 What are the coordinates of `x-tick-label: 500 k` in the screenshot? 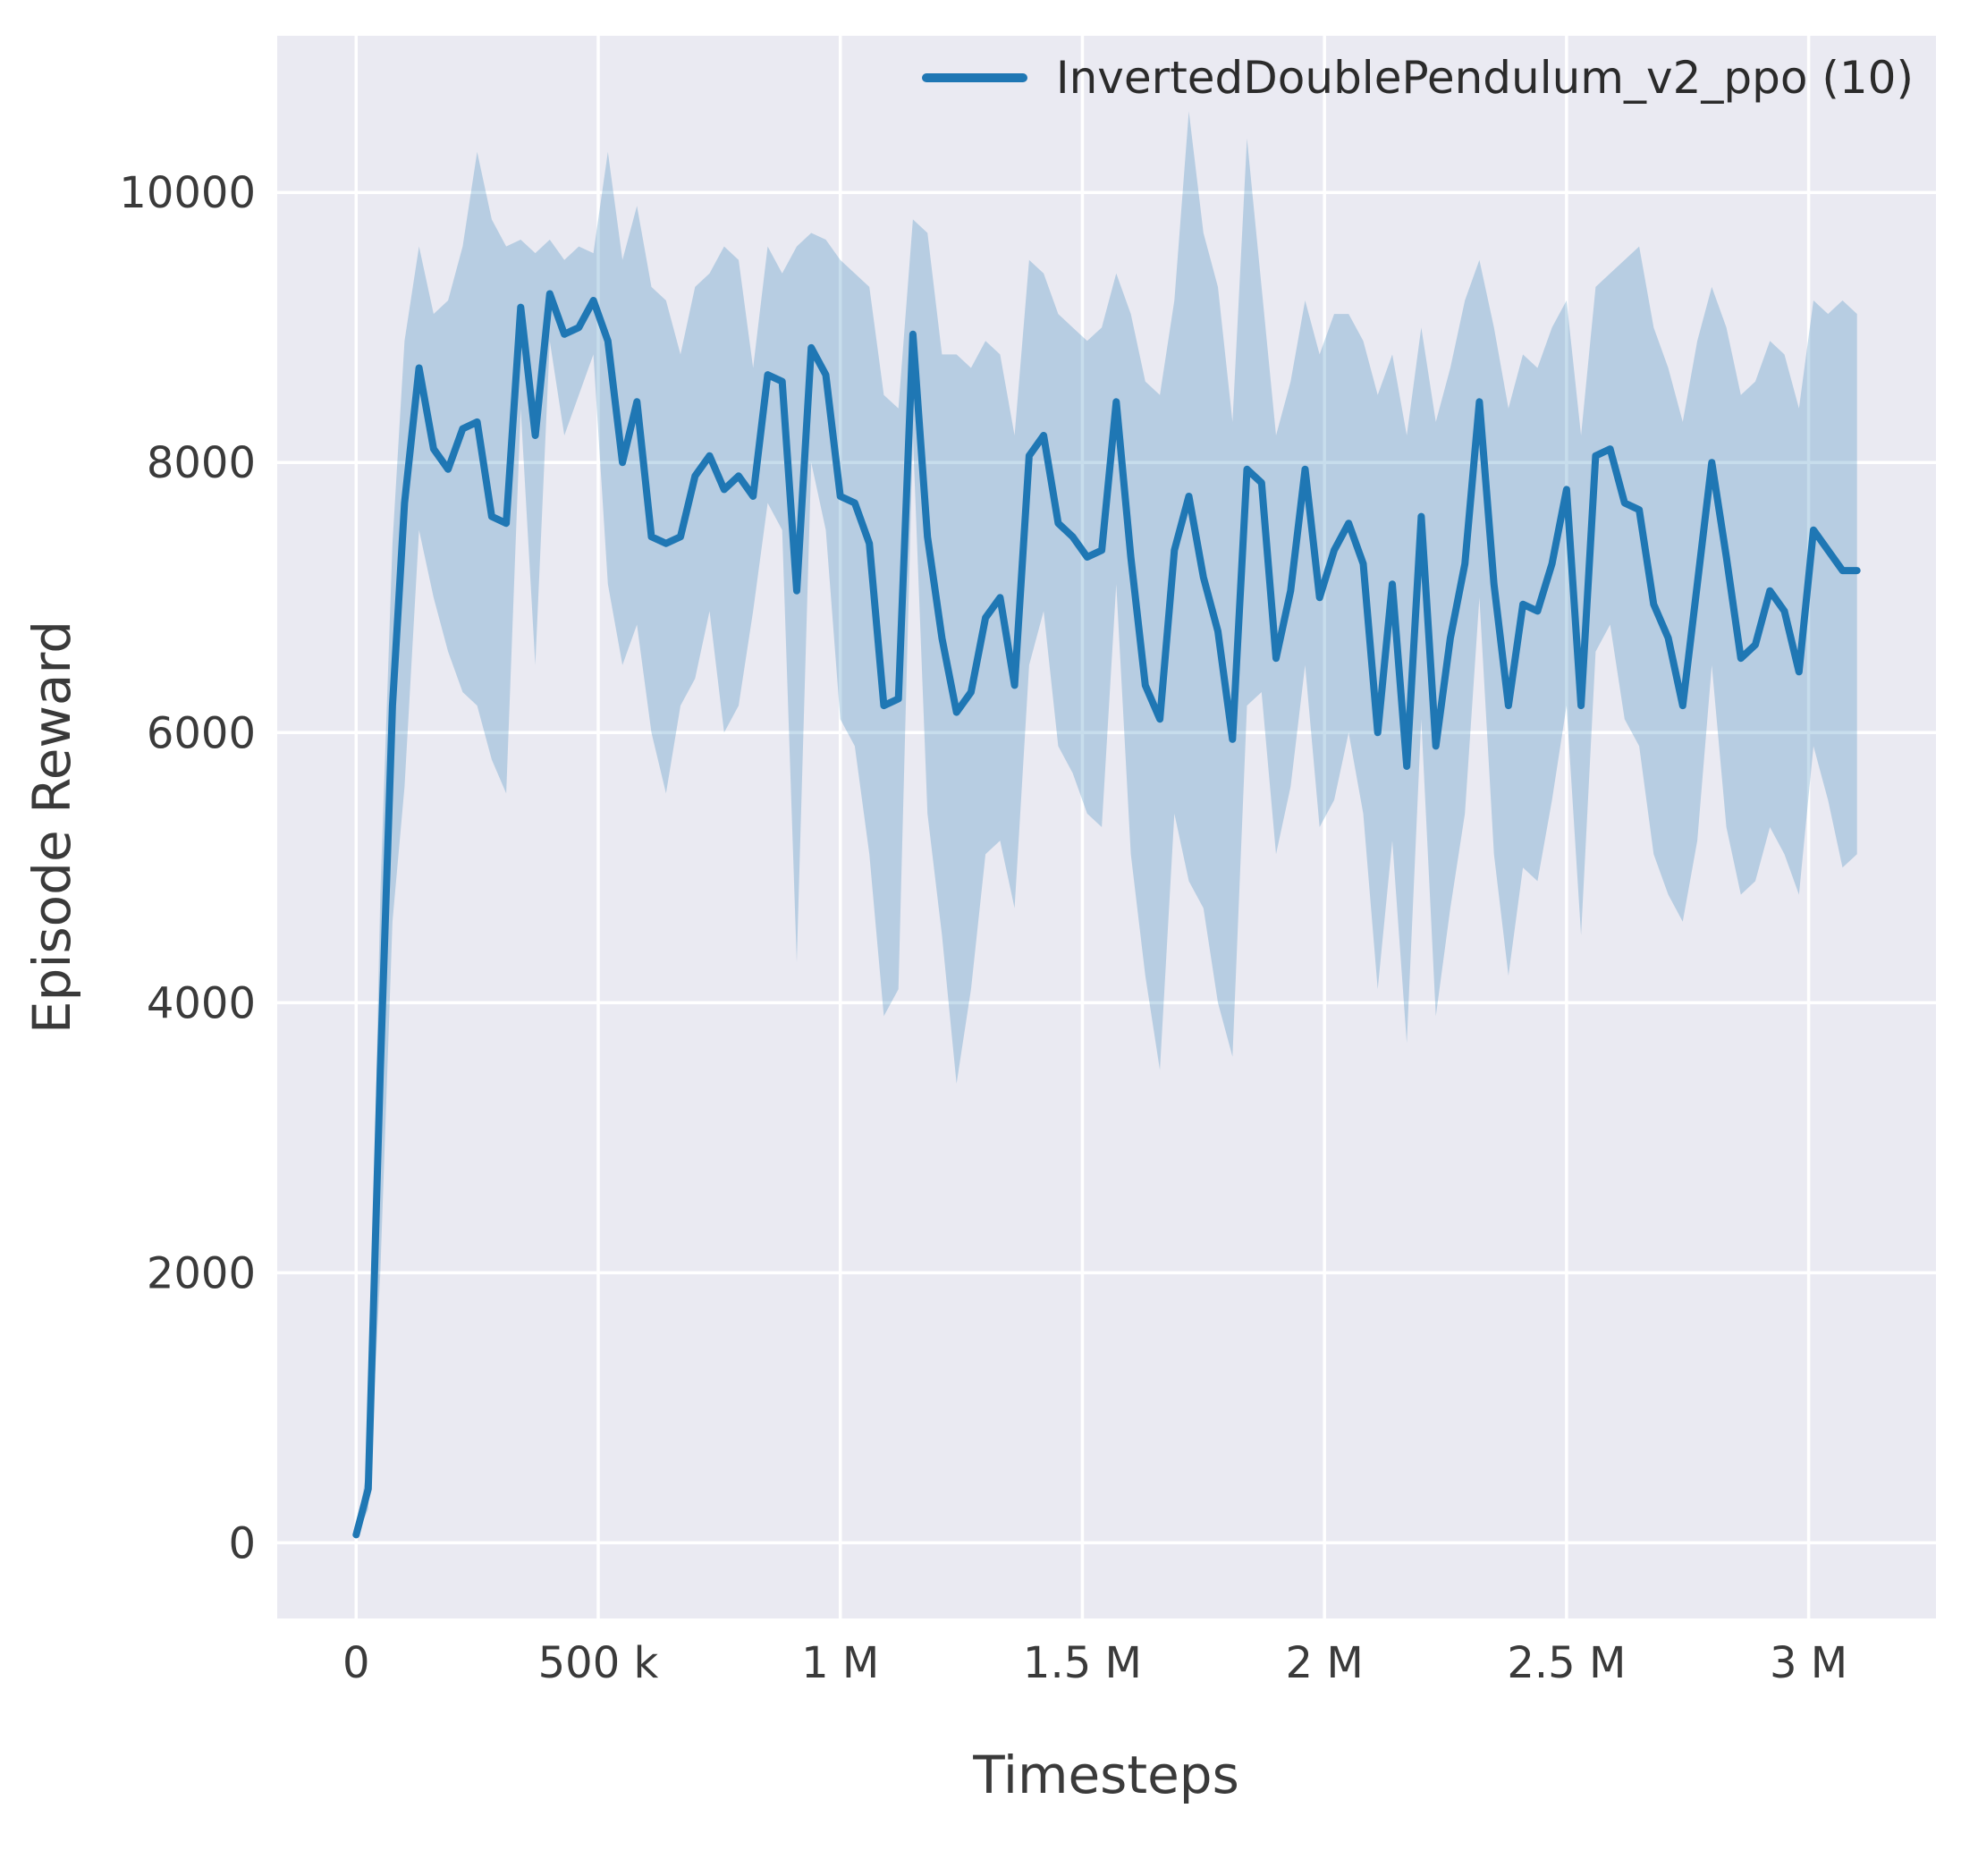 It's located at (598, 1663).